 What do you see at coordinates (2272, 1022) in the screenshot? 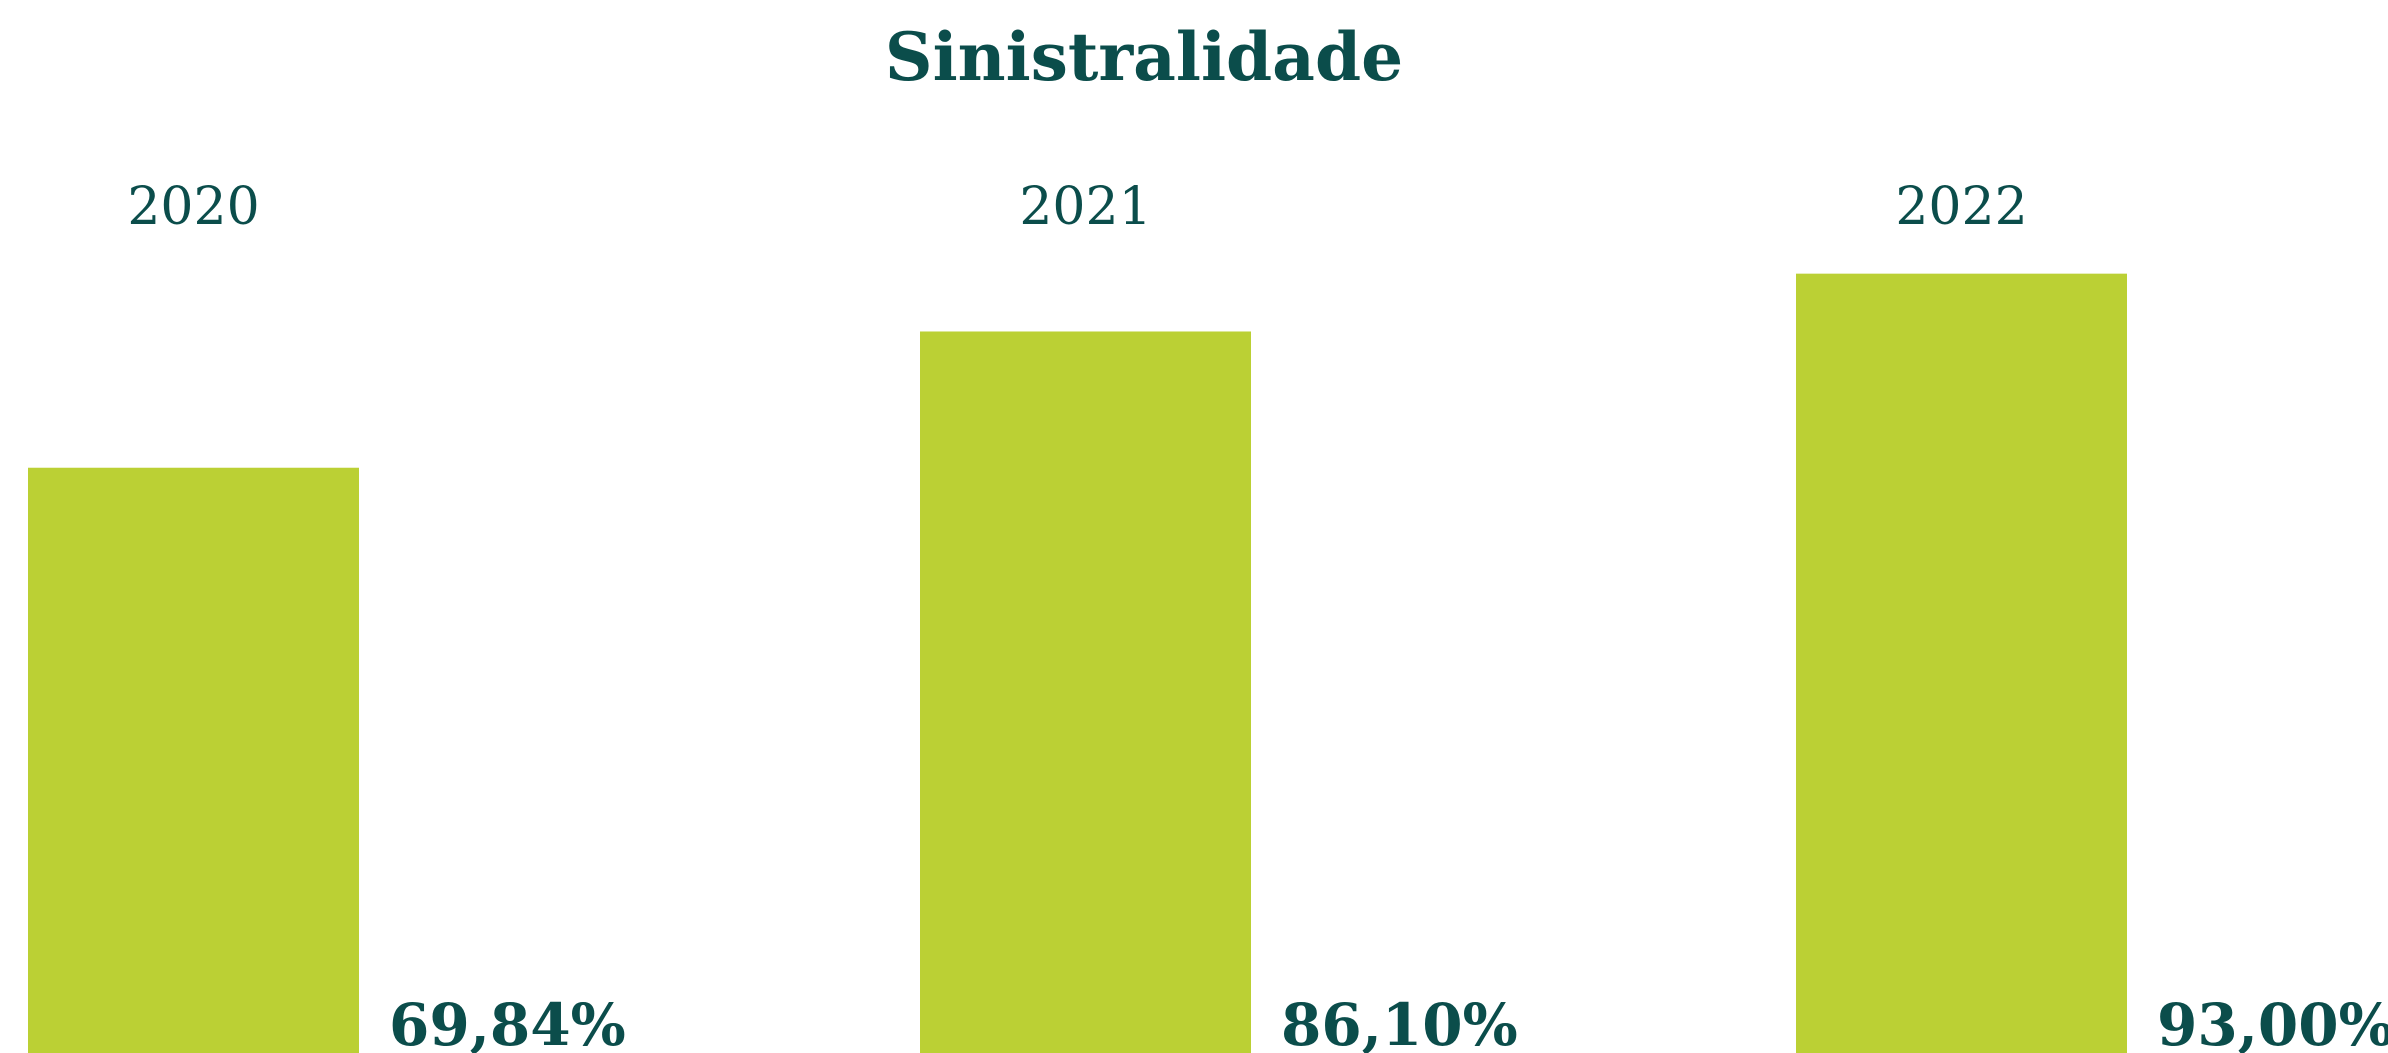
I see `value-label: 93,00%` at bounding box center [2272, 1022].